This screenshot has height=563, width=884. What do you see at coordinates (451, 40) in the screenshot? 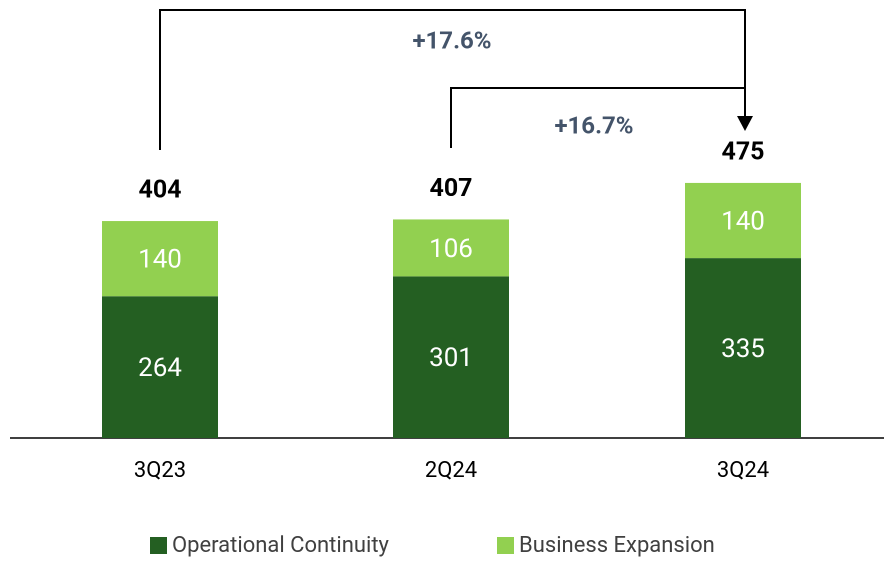
I see `annotation: +17.6%` at bounding box center [451, 40].